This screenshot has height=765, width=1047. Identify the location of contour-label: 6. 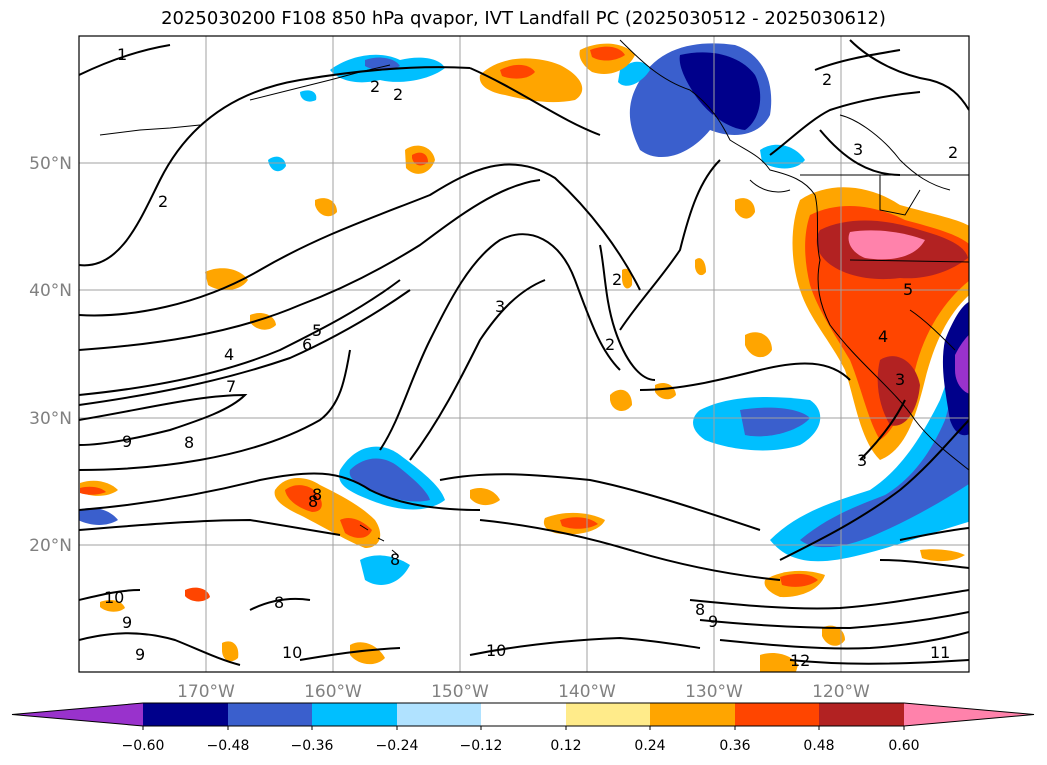
(307, 344).